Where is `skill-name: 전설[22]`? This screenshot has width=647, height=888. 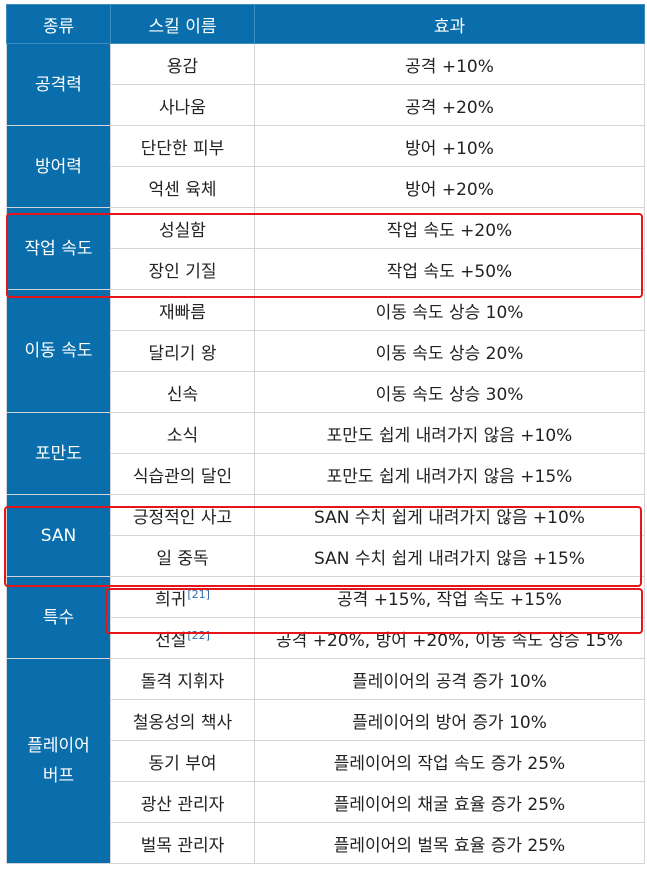
skill-name: 전설[22] is located at coordinates (182, 638).